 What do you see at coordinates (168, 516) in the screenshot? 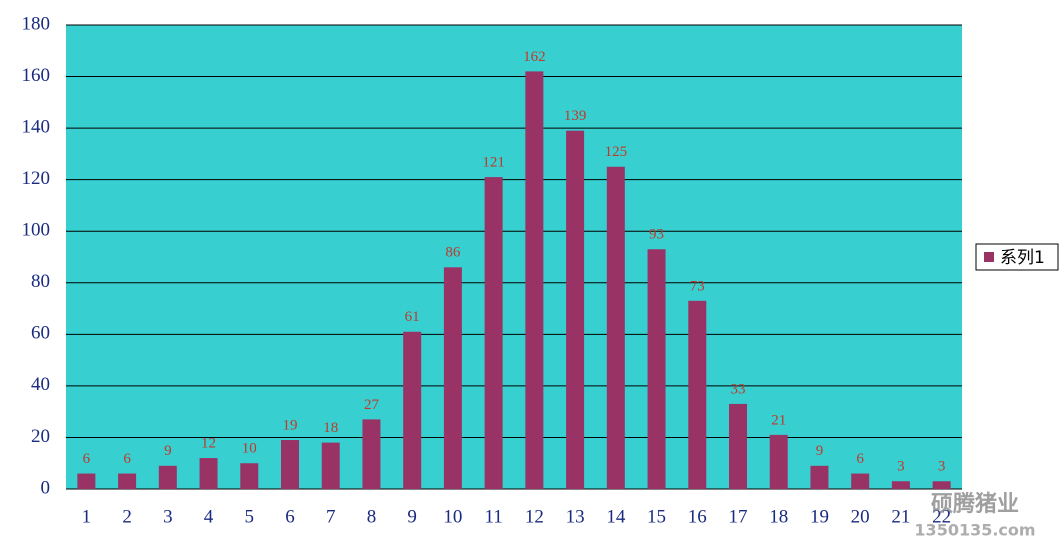
I see `x-tick-label: 3` at bounding box center [168, 516].